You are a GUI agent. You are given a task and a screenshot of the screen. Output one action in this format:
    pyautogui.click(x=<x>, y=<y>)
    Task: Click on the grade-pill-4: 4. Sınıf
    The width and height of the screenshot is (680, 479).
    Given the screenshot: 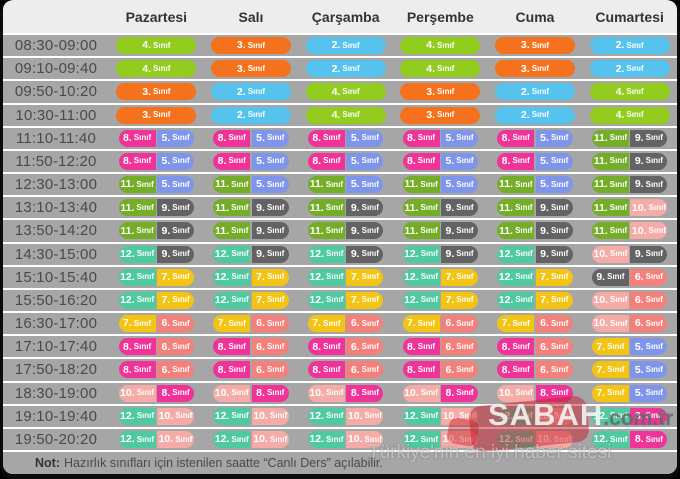 What is the action you would take?
    pyautogui.click(x=156, y=69)
    